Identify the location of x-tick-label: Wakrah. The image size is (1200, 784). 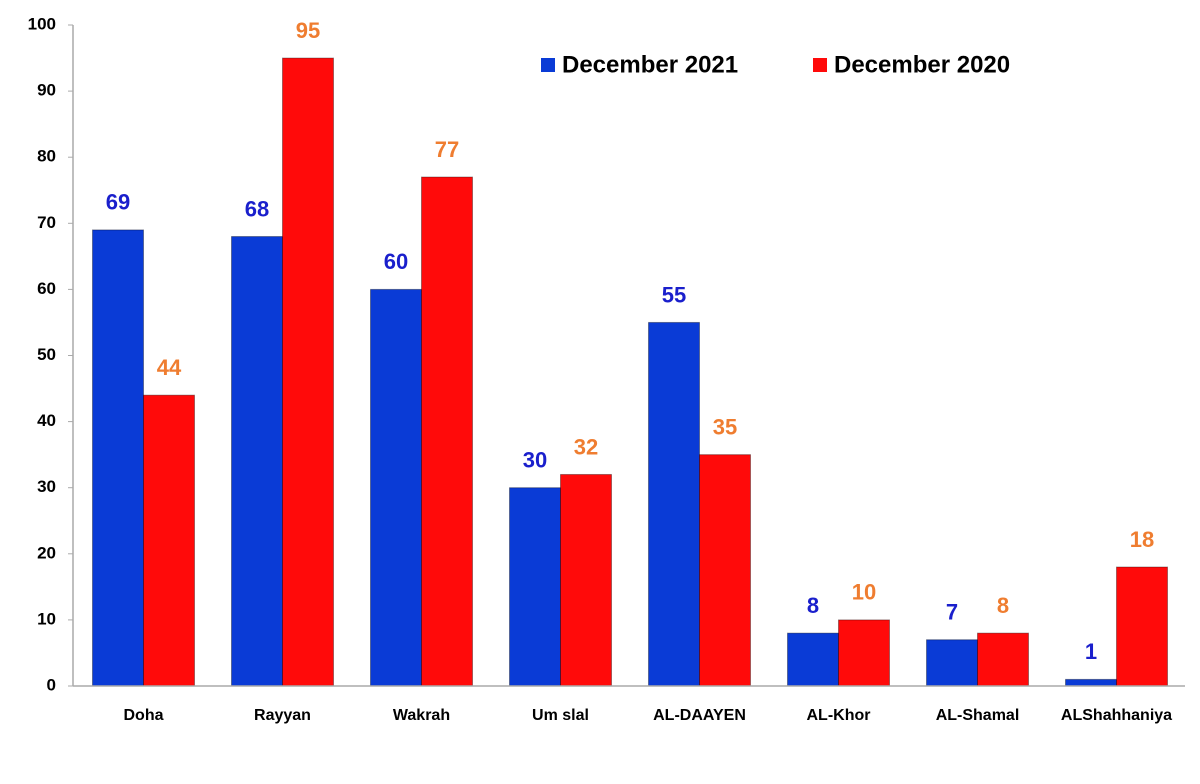
(421, 715).